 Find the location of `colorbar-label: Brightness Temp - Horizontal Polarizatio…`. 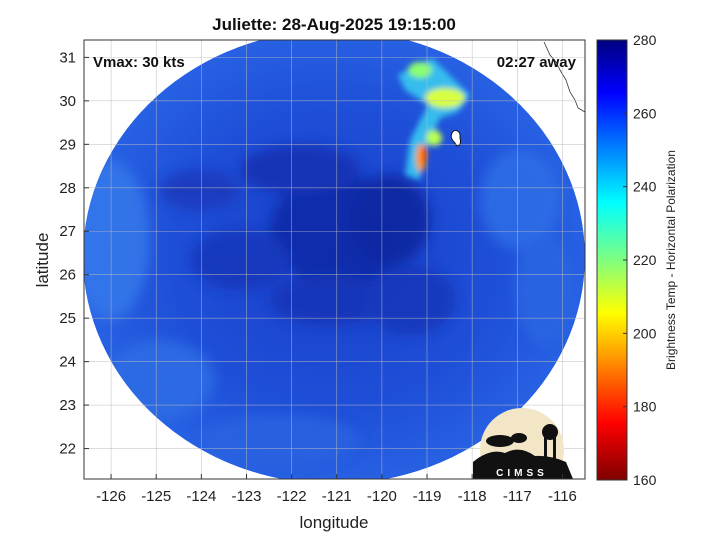

colorbar-label: Brightness Temp - Horizontal Polarizatio… is located at coordinates (671, 260).